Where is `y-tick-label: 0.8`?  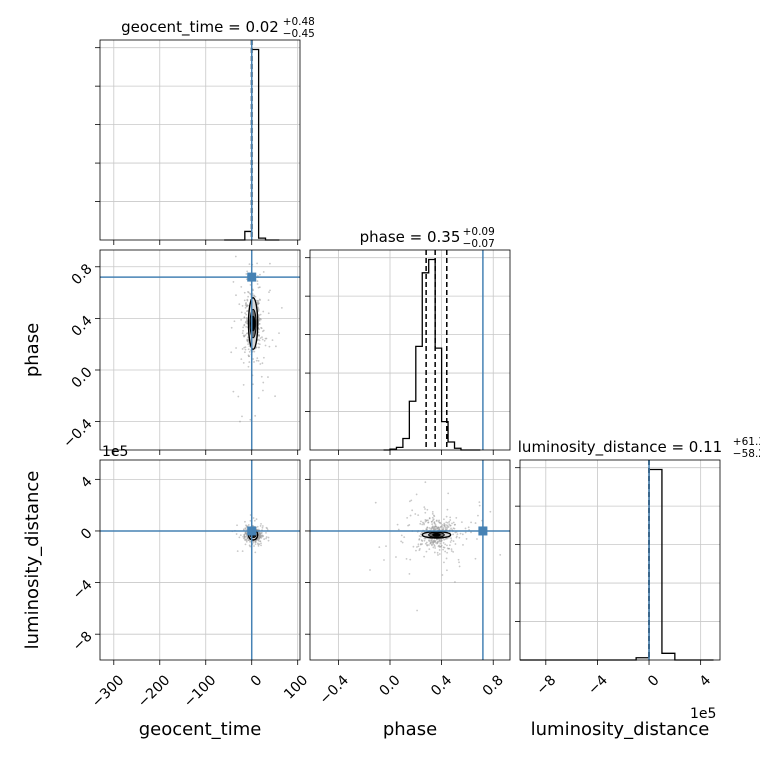
y-tick-label: 0.8 is located at coordinates (82, 274).